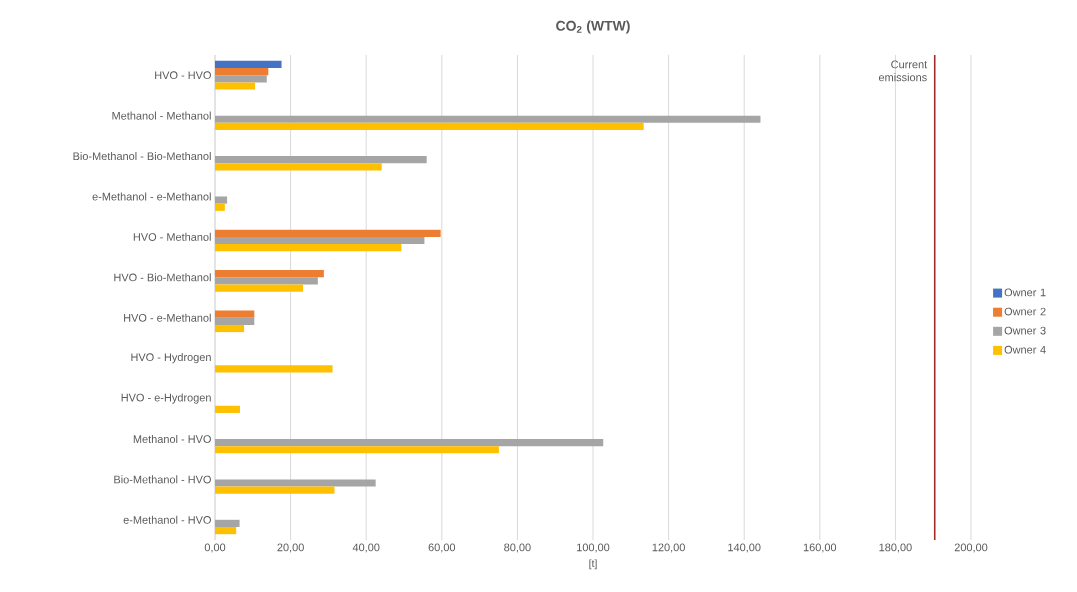  I want to click on legend-label: Owner 3, so click(1025, 330).